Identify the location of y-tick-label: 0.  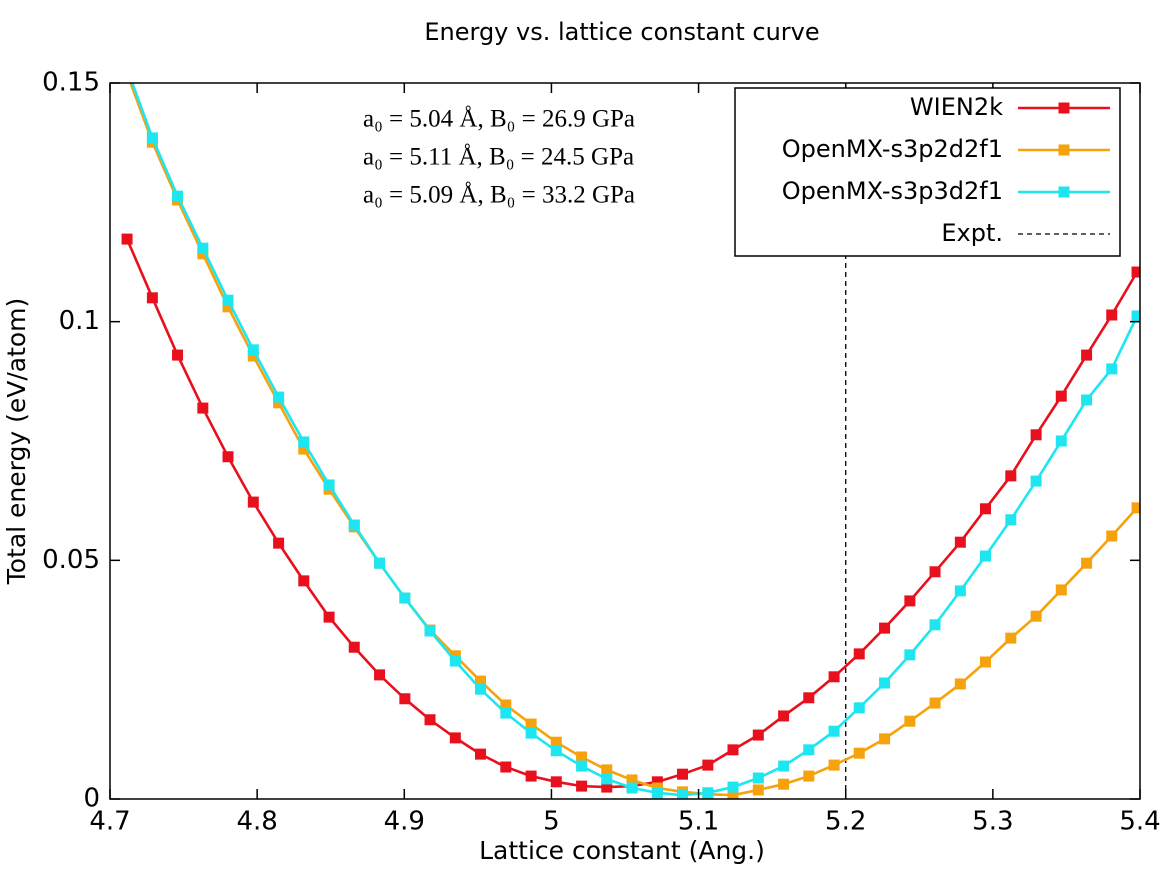
(91, 799).